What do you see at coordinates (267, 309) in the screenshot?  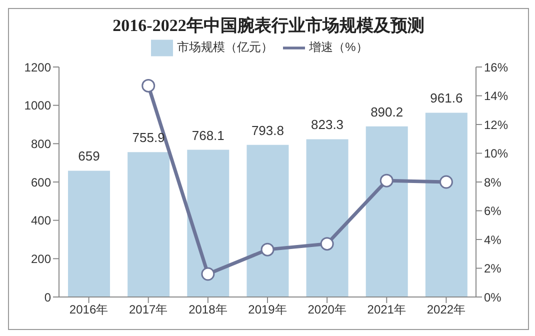 I see `x-tick-label: 2019年` at bounding box center [267, 309].